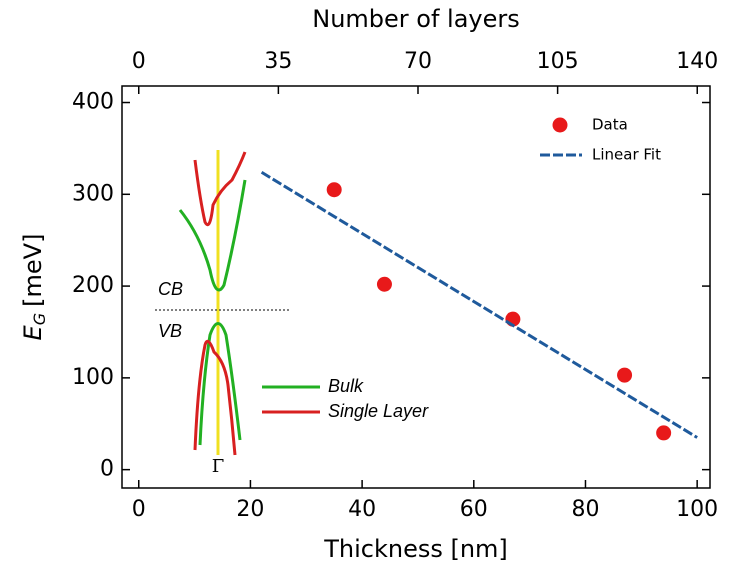  What do you see at coordinates (610, 125) in the screenshot?
I see `legend-label: Data` at bounding box center [610, 125].